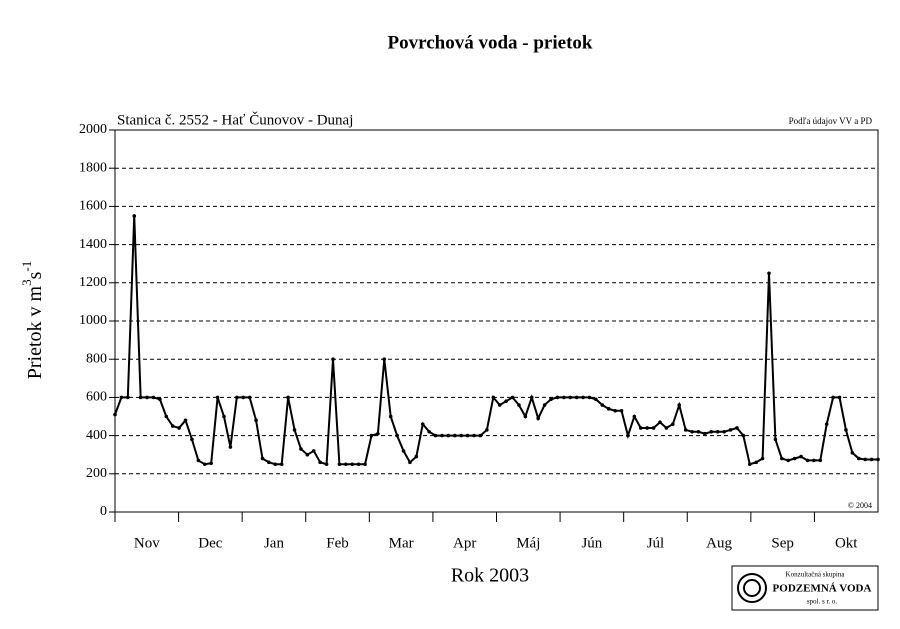 This screenshot has height=629, width=900. I want to click on y-label-sup: -1, so click(26, 266).